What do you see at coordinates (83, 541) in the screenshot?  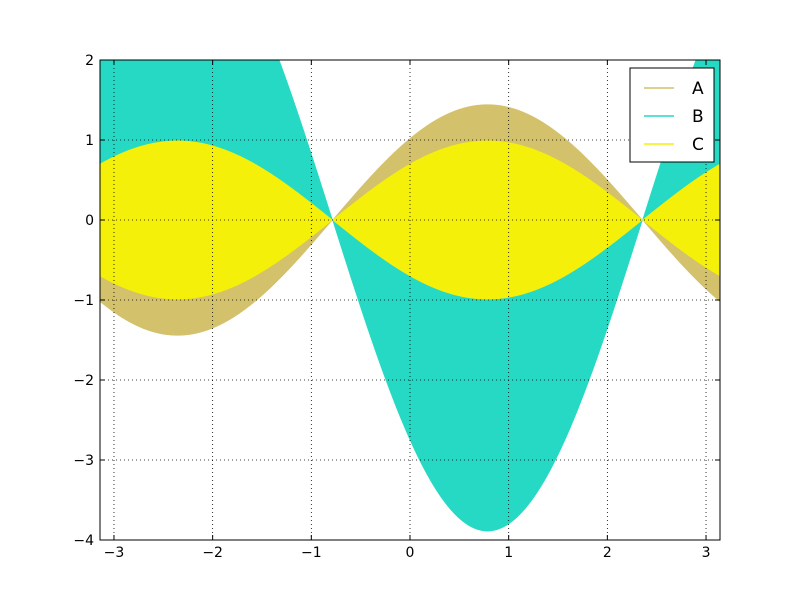 I see `y-tick-label: −4` at bounding box center [83, 541].